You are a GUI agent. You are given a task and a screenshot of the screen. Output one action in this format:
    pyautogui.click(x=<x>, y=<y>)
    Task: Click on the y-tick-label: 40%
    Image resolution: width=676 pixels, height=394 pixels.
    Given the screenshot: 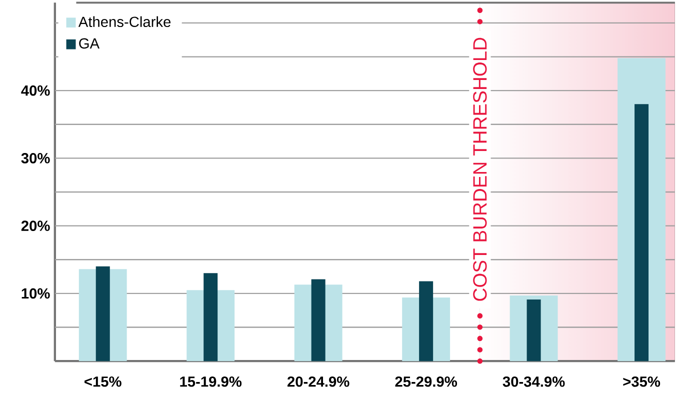 What is the action you would take?
    pyautogui.click(x=35, y=90)
    